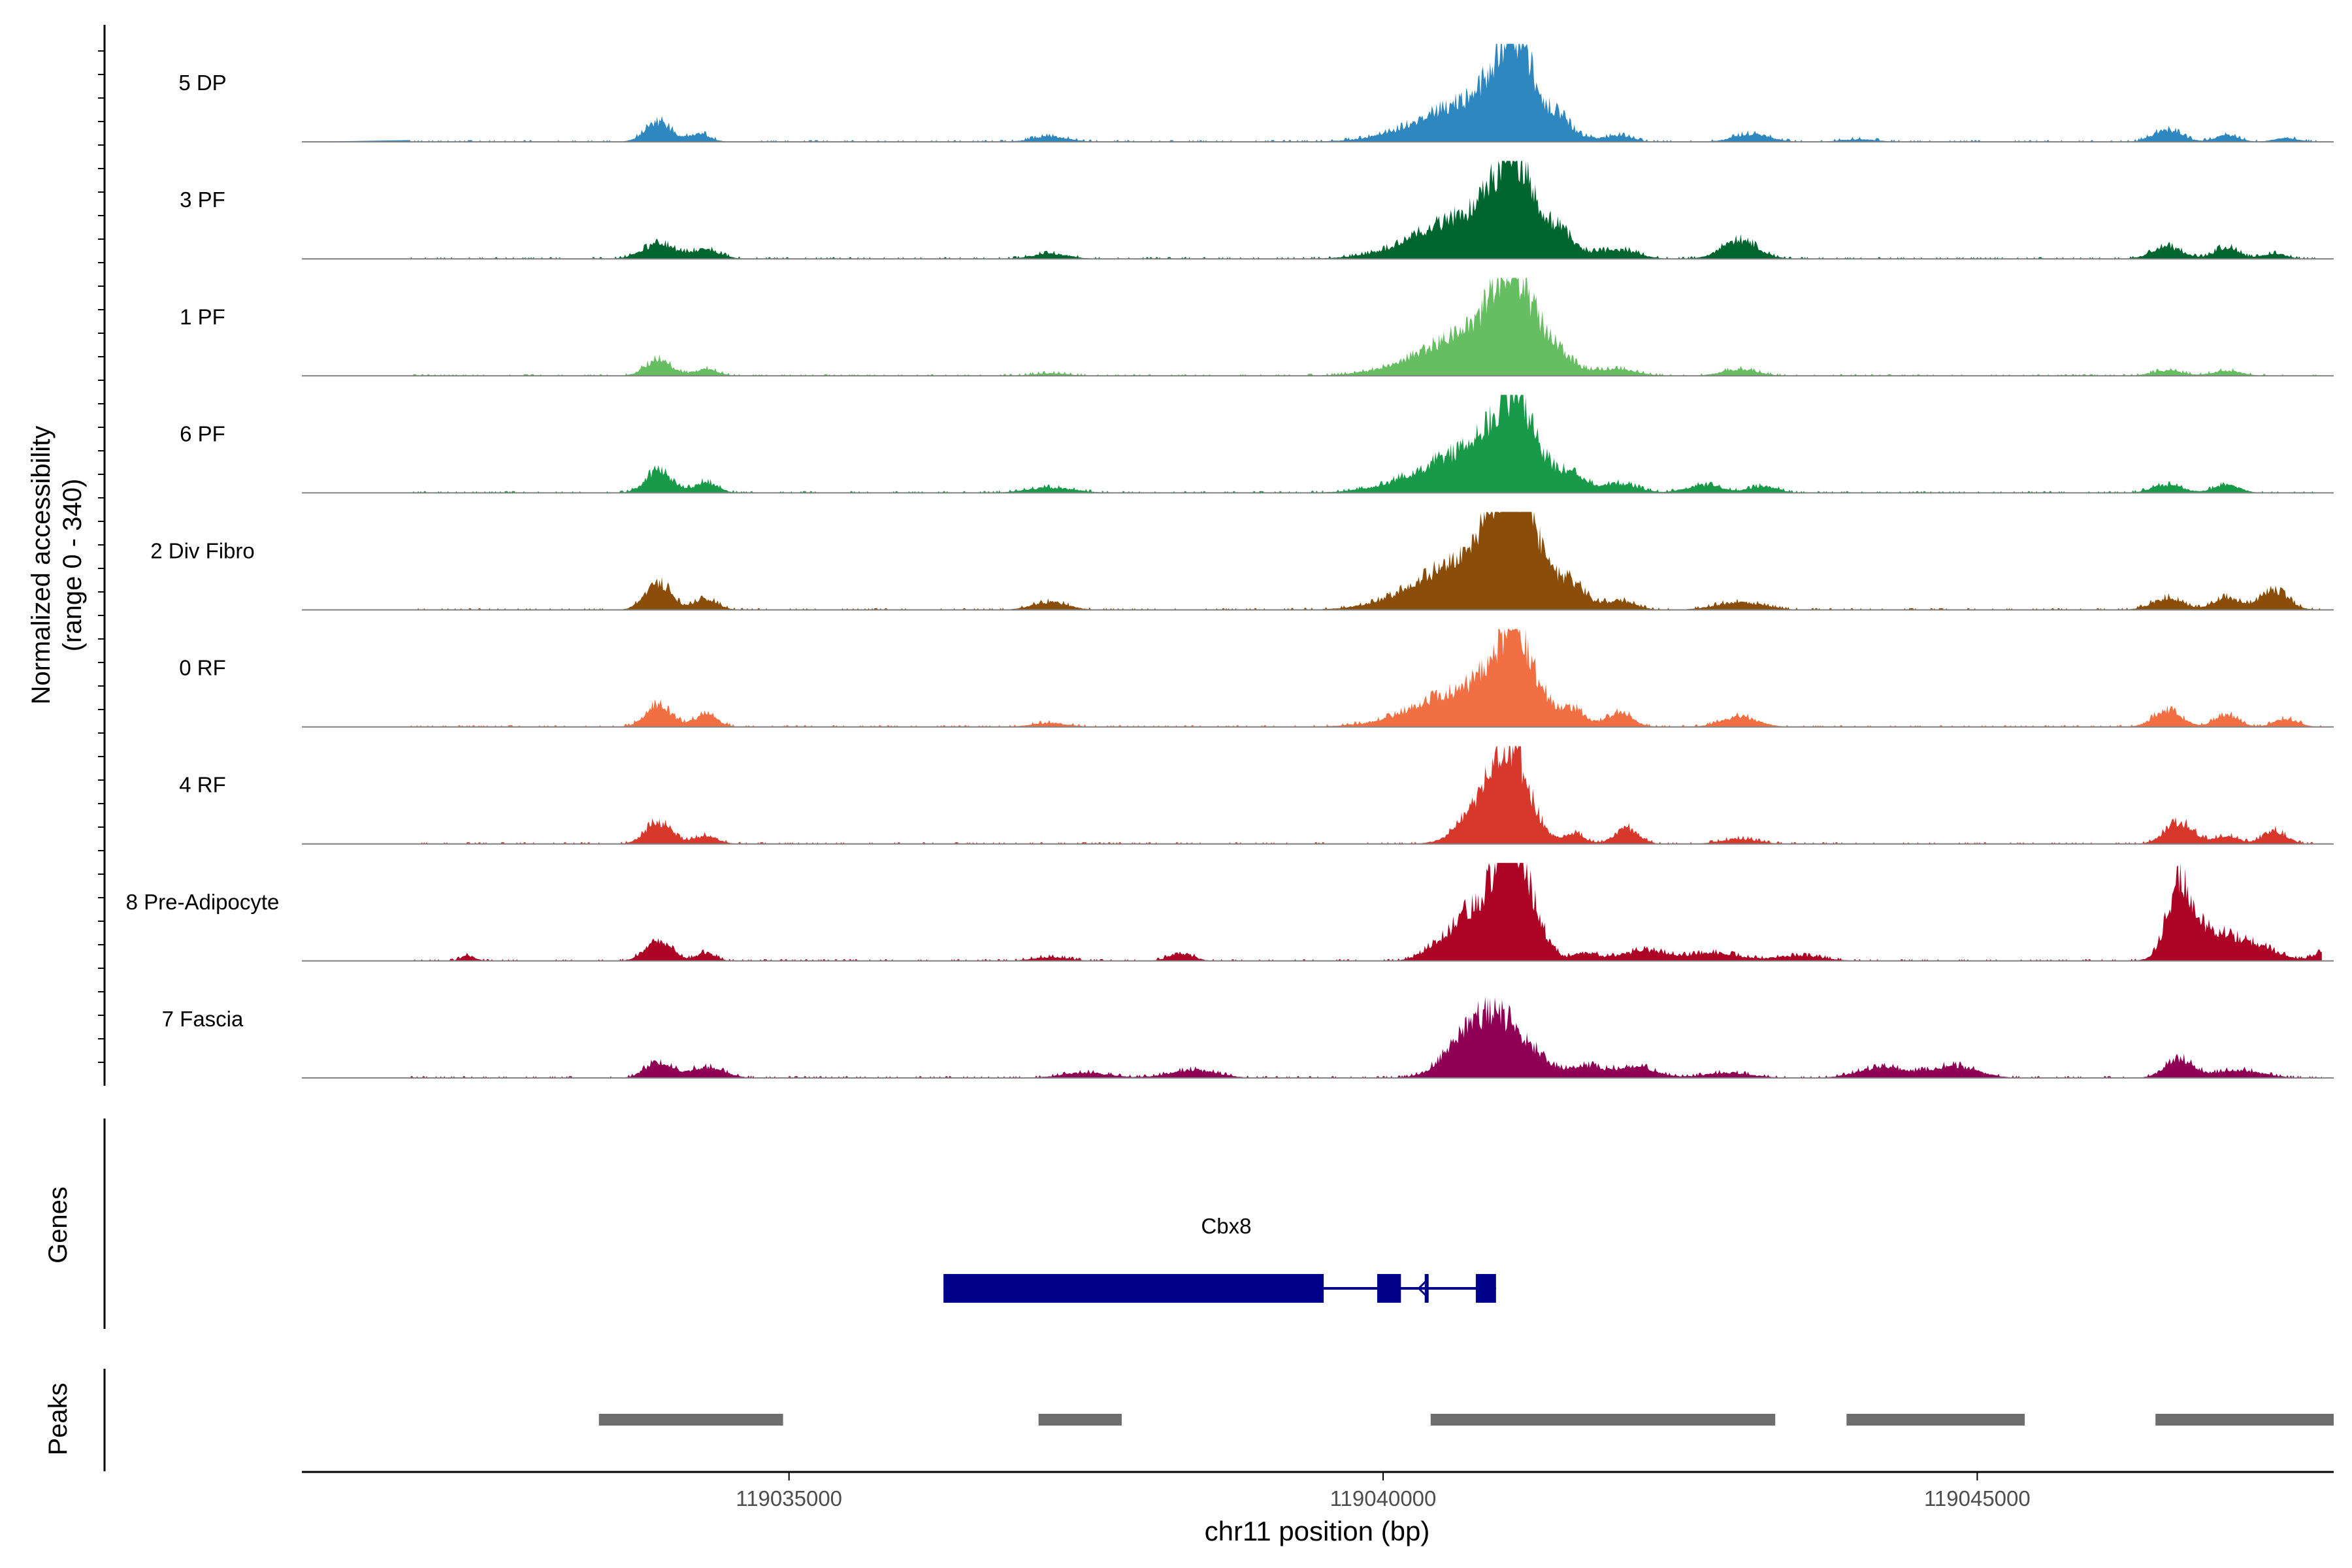 The width and height of the screenshot is (2352, 1568). I want to click on track-5-dp: 5 DP, so click(1256, 93).